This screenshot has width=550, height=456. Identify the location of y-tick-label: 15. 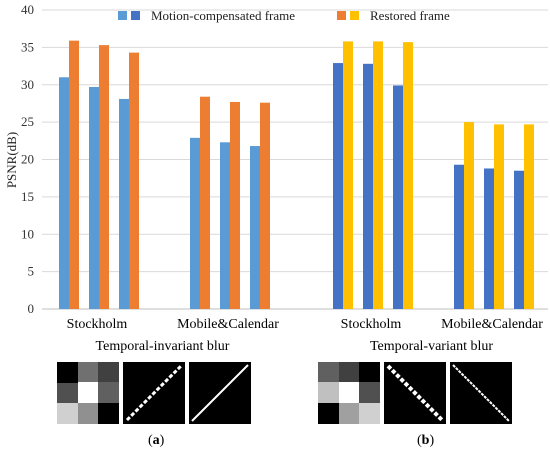
(27, 196).